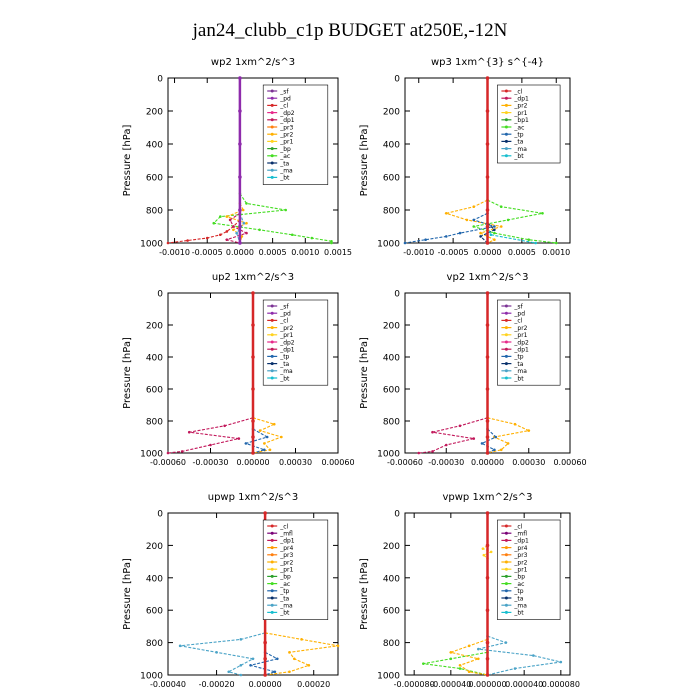 Image resolution: width=700 pixels, height=700 pixels. I want to click on x-tick-label: -0.0010, so click(174, 252).